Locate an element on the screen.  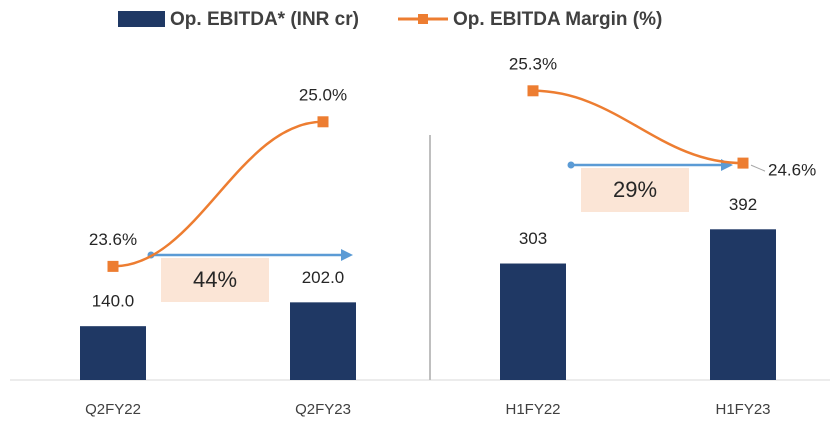
line-value-label: 23.6% is located at coordinates (113, 239).